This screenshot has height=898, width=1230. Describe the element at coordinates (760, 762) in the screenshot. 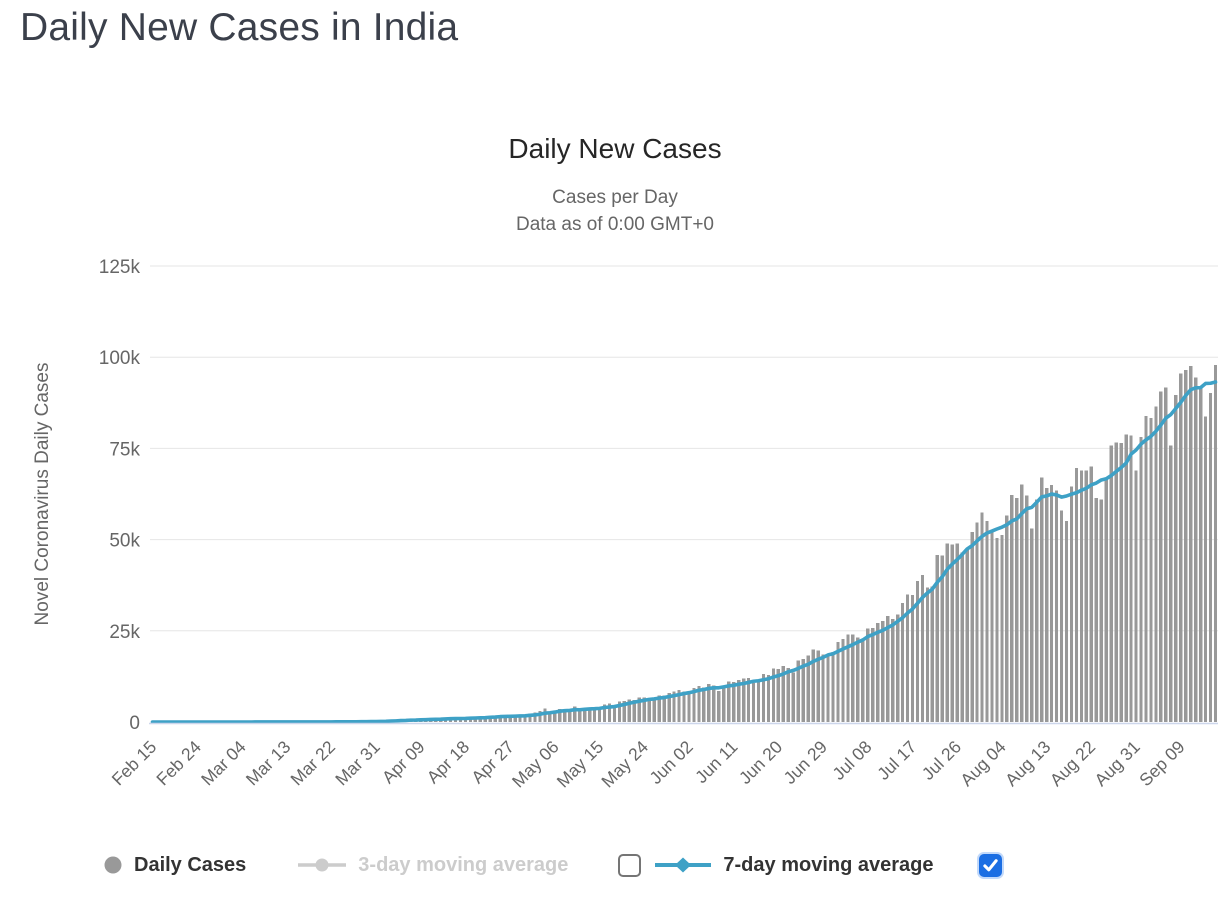

I see `svg-text: Jun 20` at that location.